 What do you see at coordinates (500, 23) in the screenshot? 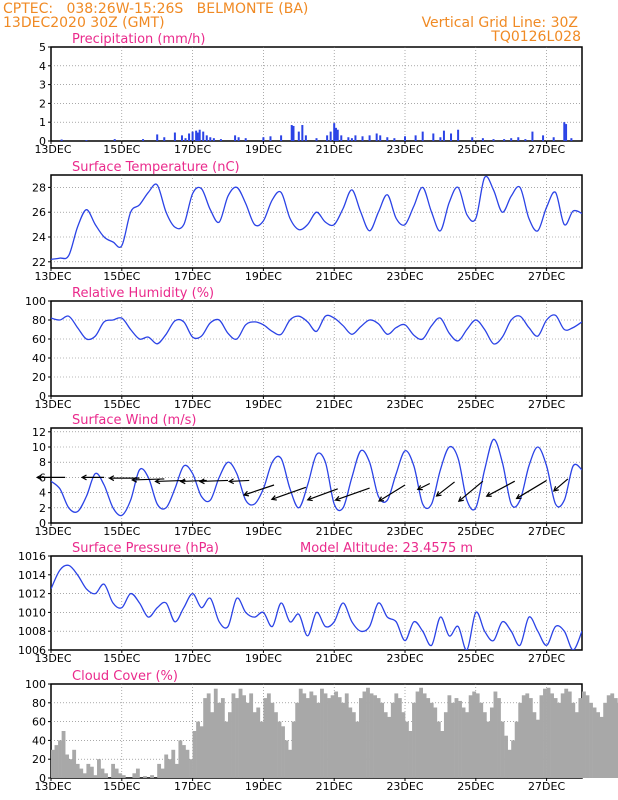
I see `header-grid-line: Vertical Grid Line: 30Z` at bounding box center [500, 23].